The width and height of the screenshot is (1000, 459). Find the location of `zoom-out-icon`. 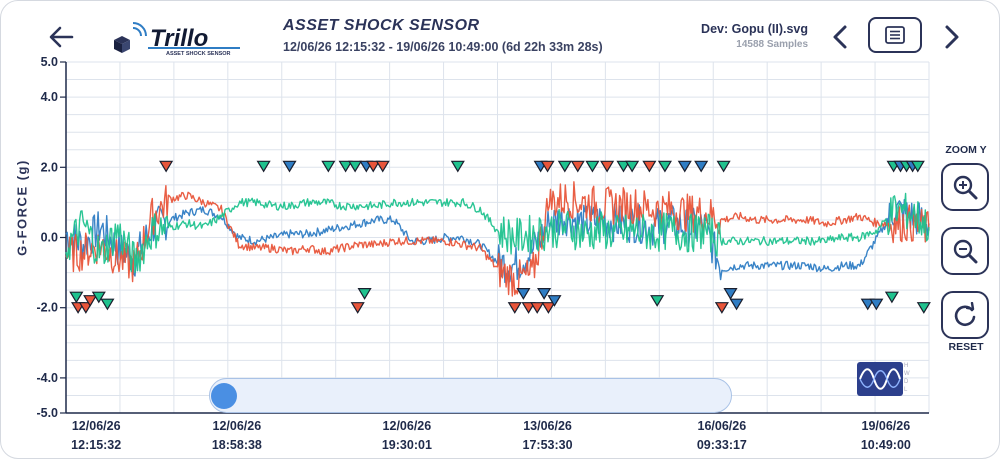

zoom-out-icon is located at coordinates (965, 251).